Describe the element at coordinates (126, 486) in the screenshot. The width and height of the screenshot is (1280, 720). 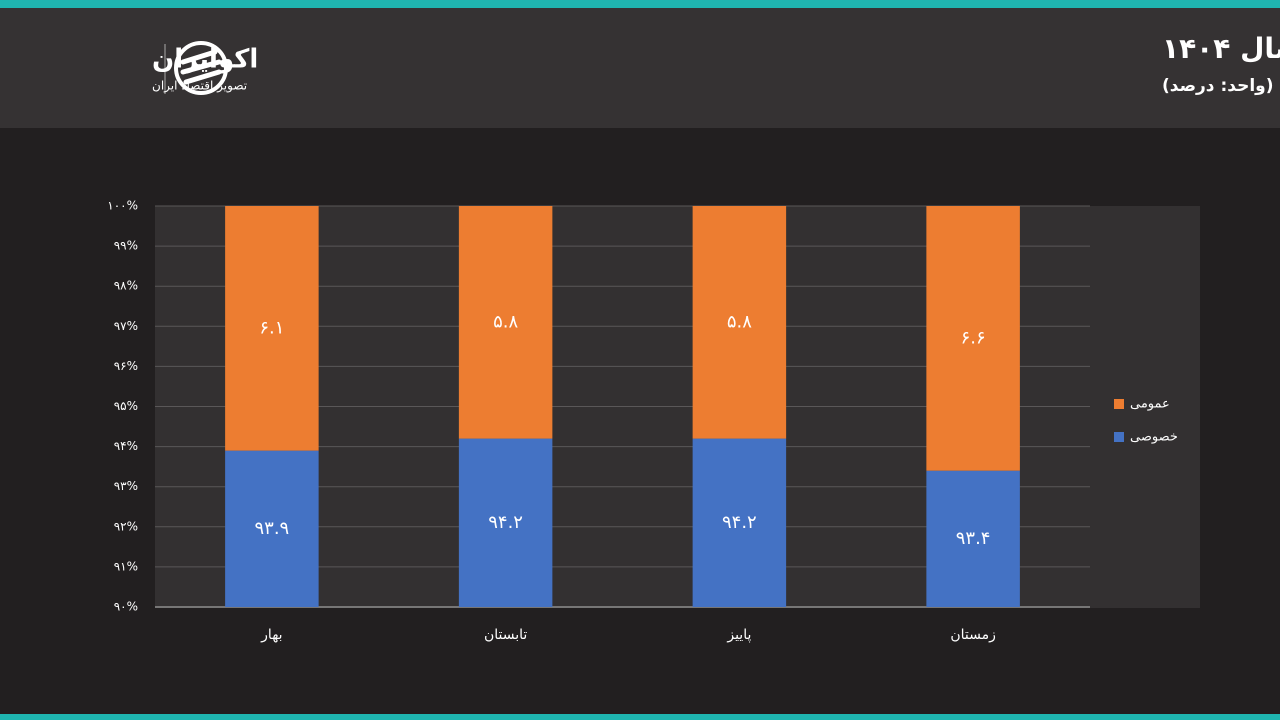
I see `y-tick-label: ۹۳%` at that location.